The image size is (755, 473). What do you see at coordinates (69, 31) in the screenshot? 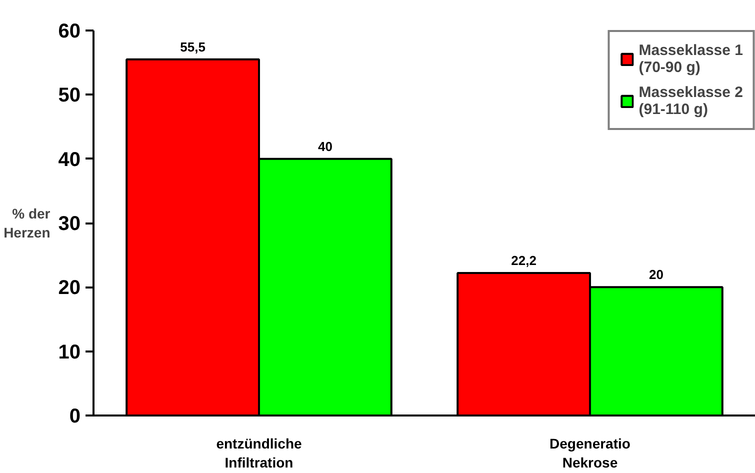
I see `y-tick-label: 60` at bounding box center [69, 31].